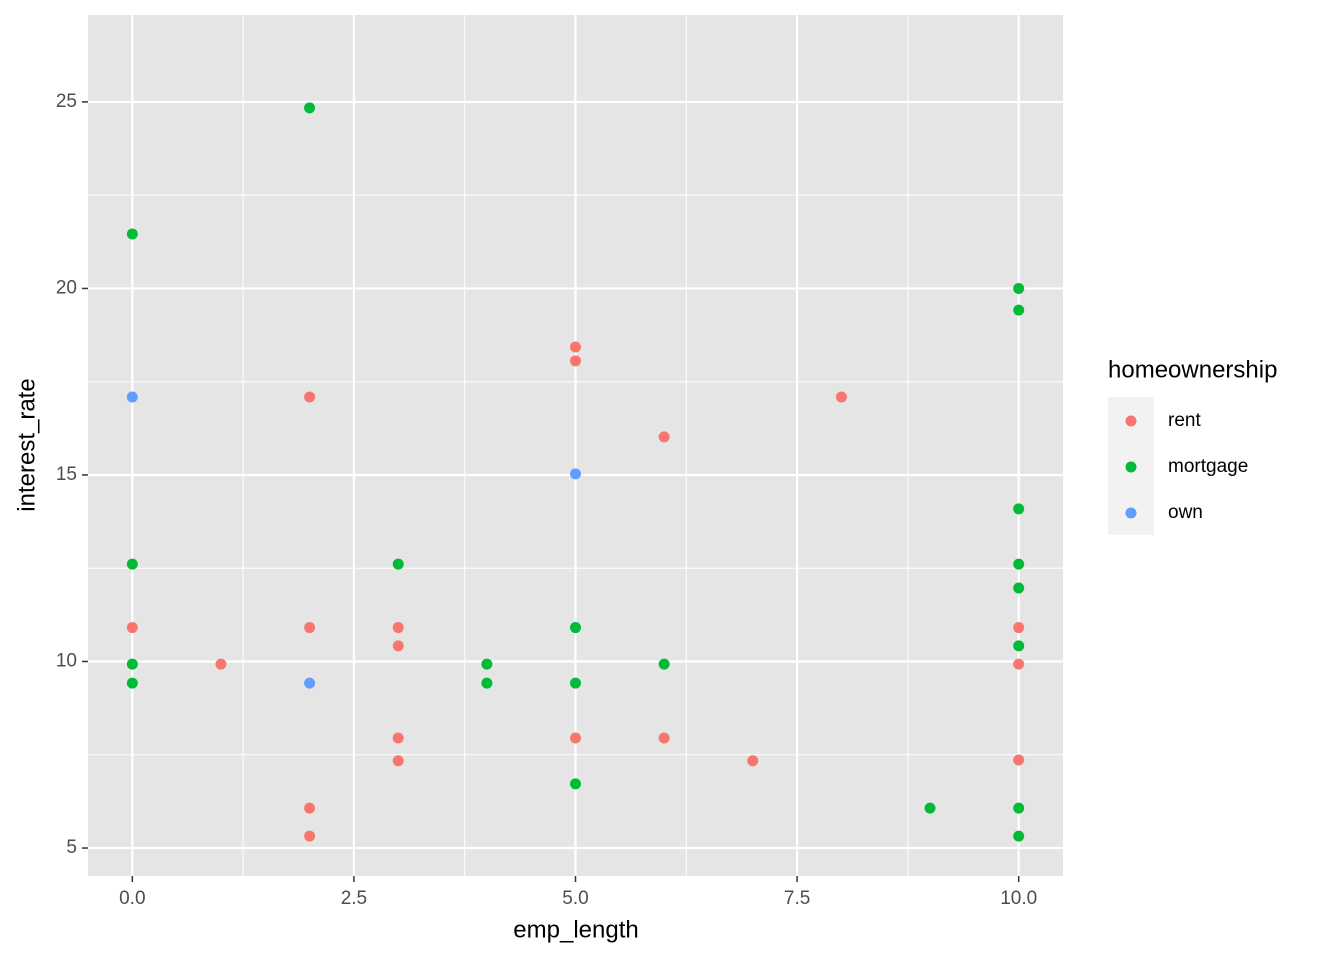  What do you see at coordinates (26, 444) in the screenshot?
I see `y-axis-title: interest_rate` at bounding box center [26, 444].